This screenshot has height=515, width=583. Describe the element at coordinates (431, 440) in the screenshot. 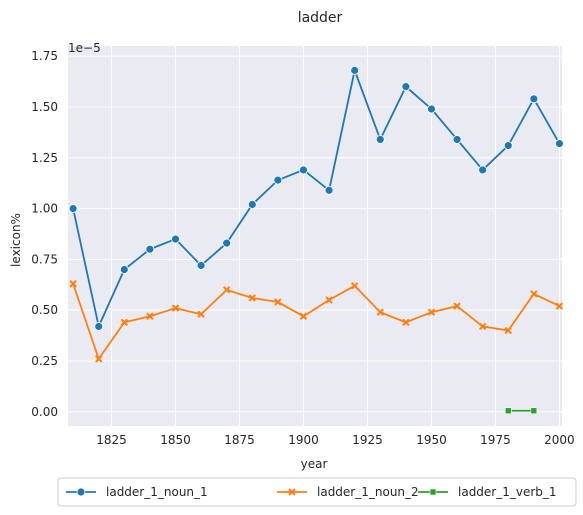

I see `x-tick-label: 1950` at that location.